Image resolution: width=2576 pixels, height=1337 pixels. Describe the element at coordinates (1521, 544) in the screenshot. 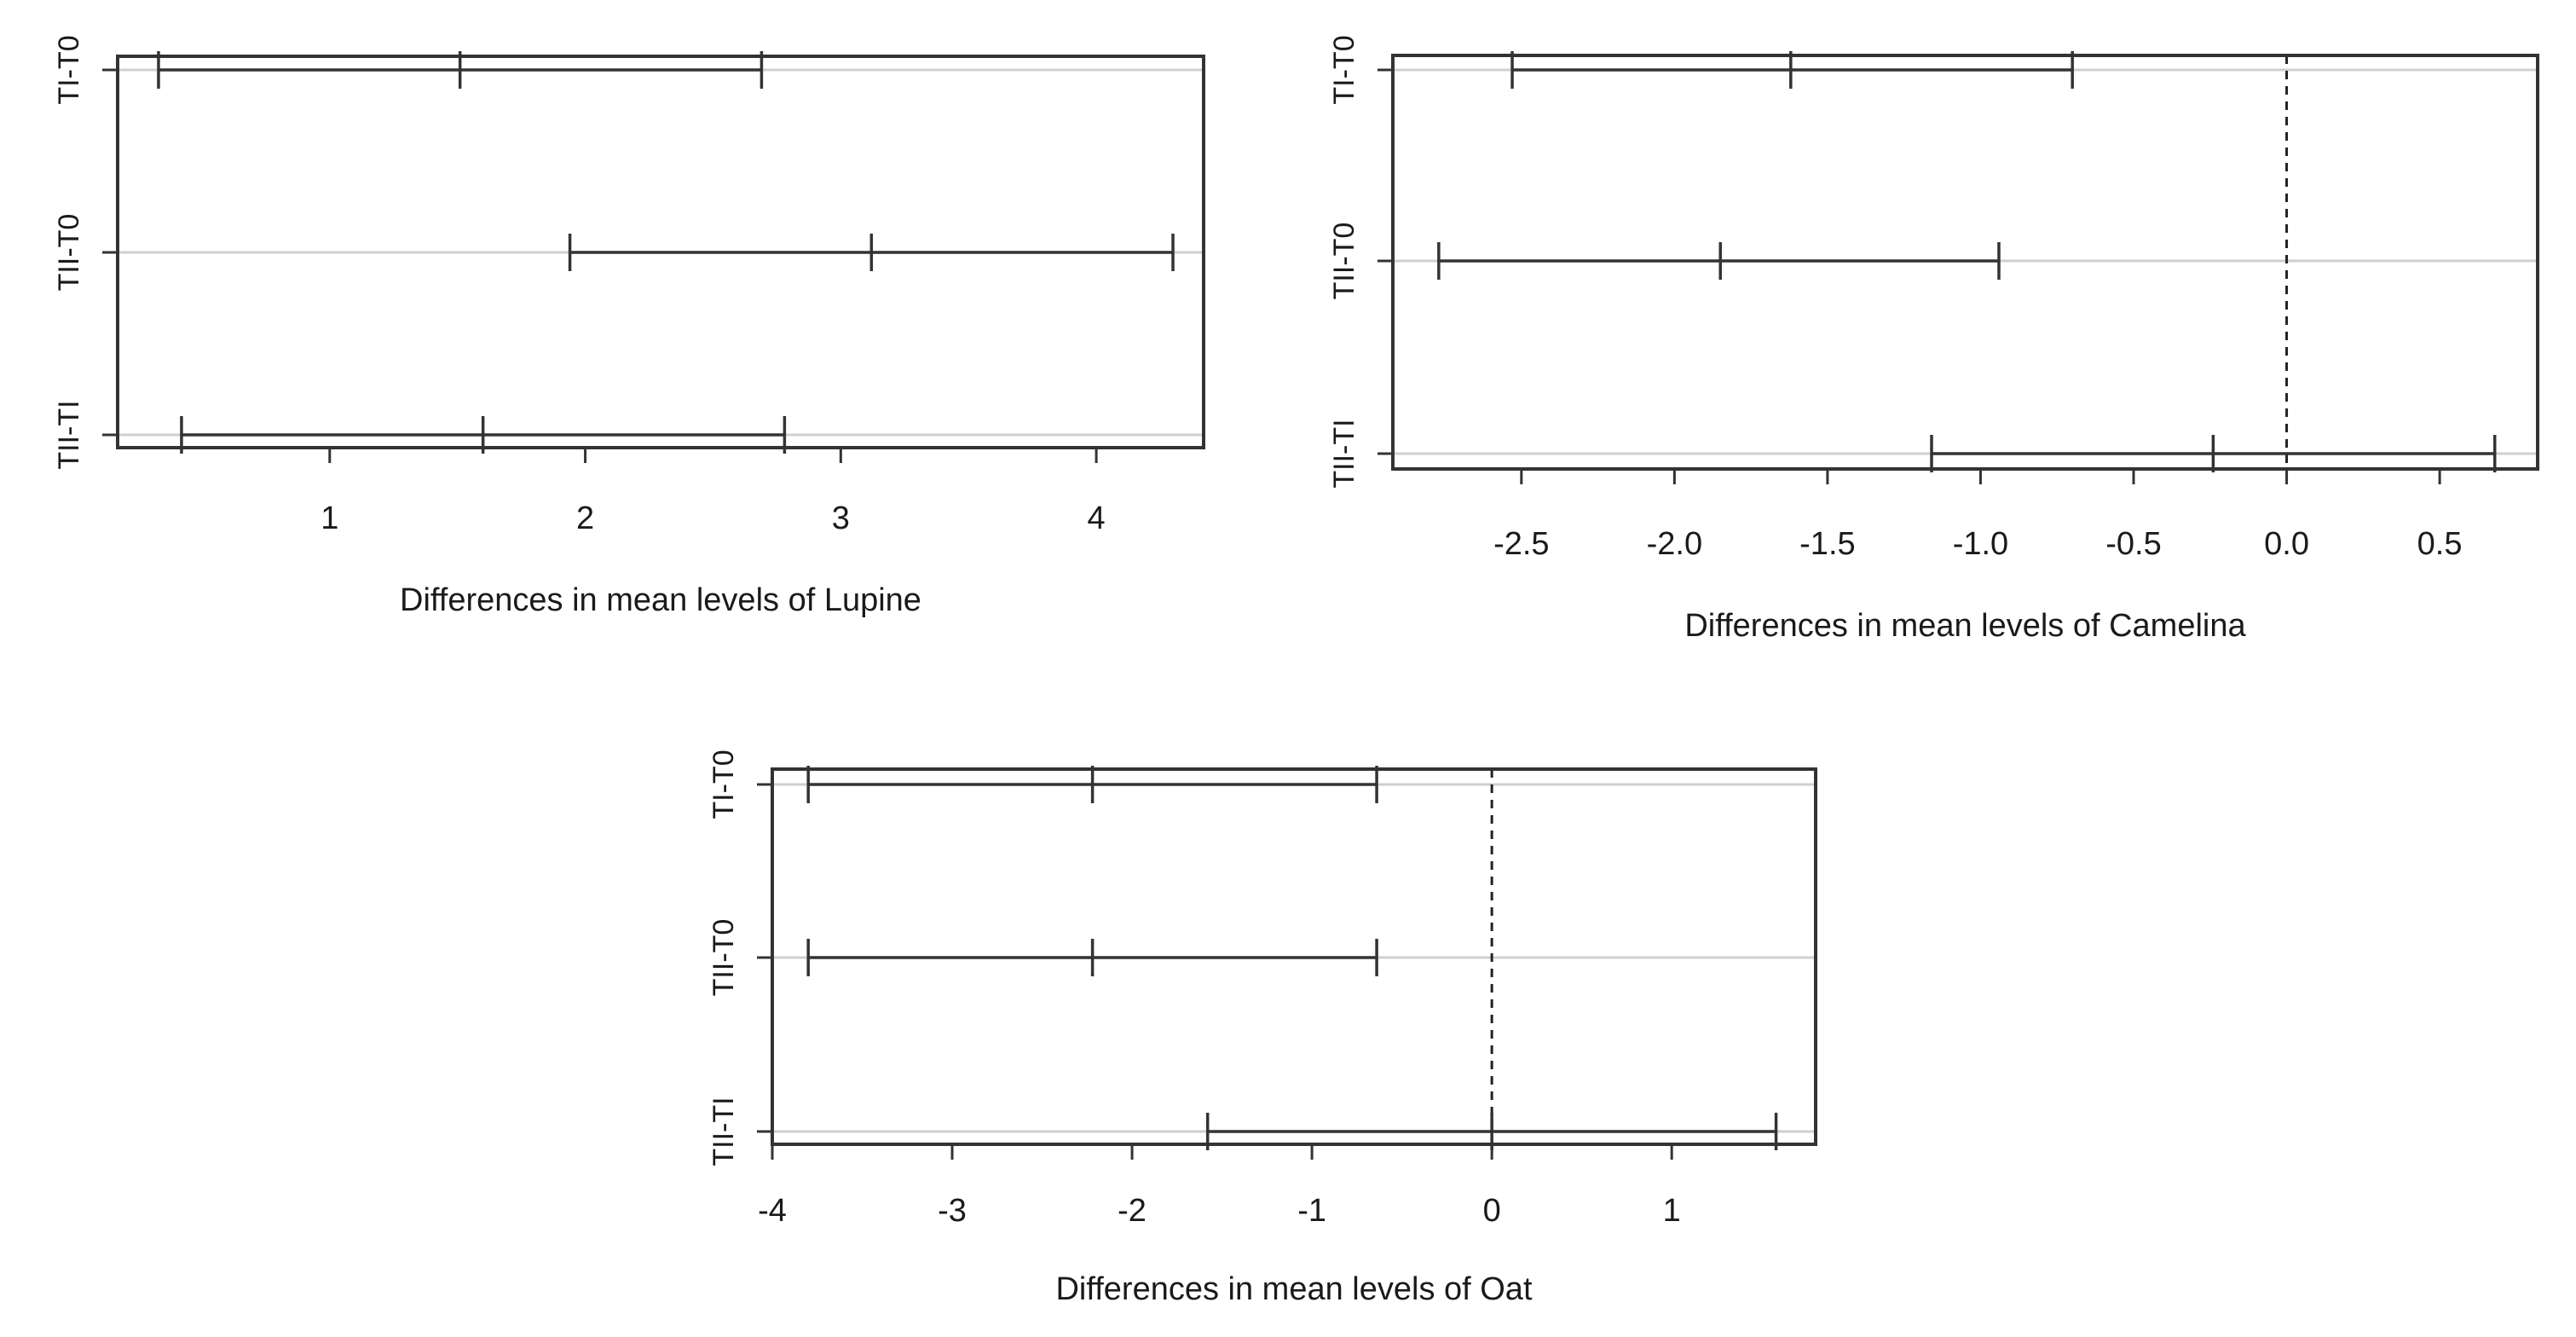

I see `x-tick-label: -2.5` at that location.